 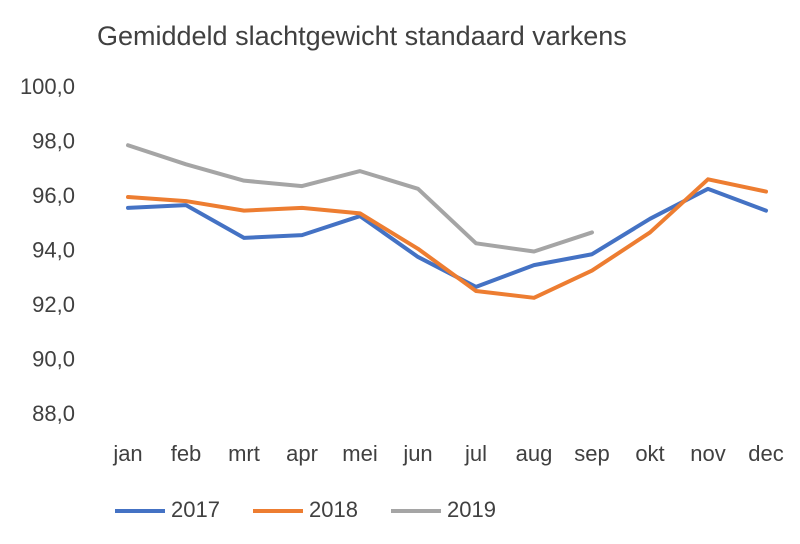 What do you see at coordinates (53, 195) in the screenshot?
I see `y-tick-label: 96,0` at bounding box center [53, 195].